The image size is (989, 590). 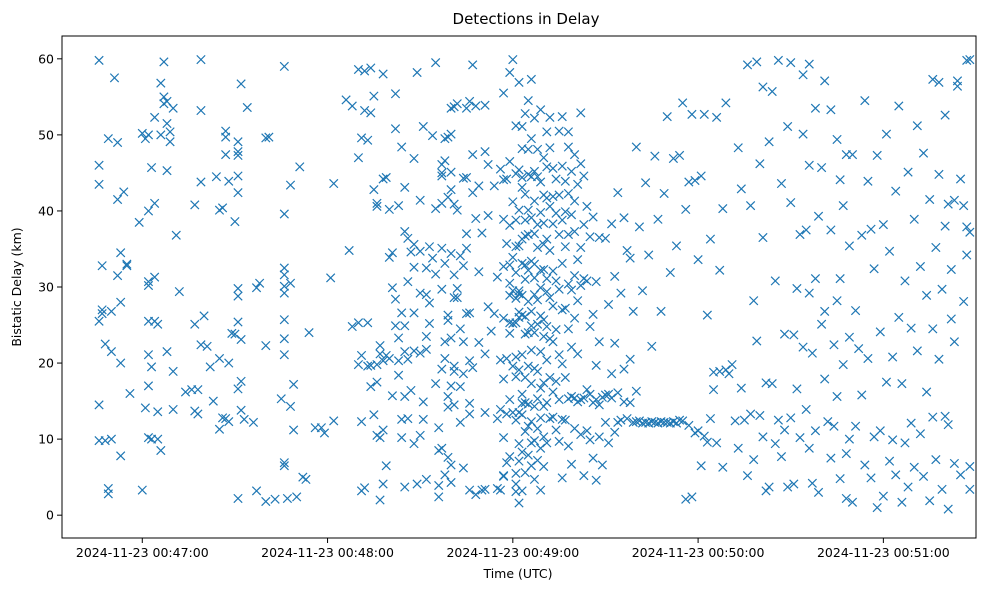 I want to click on x-tick-label: 2024-11-23 00:51:00, so click(x=883, y=552).